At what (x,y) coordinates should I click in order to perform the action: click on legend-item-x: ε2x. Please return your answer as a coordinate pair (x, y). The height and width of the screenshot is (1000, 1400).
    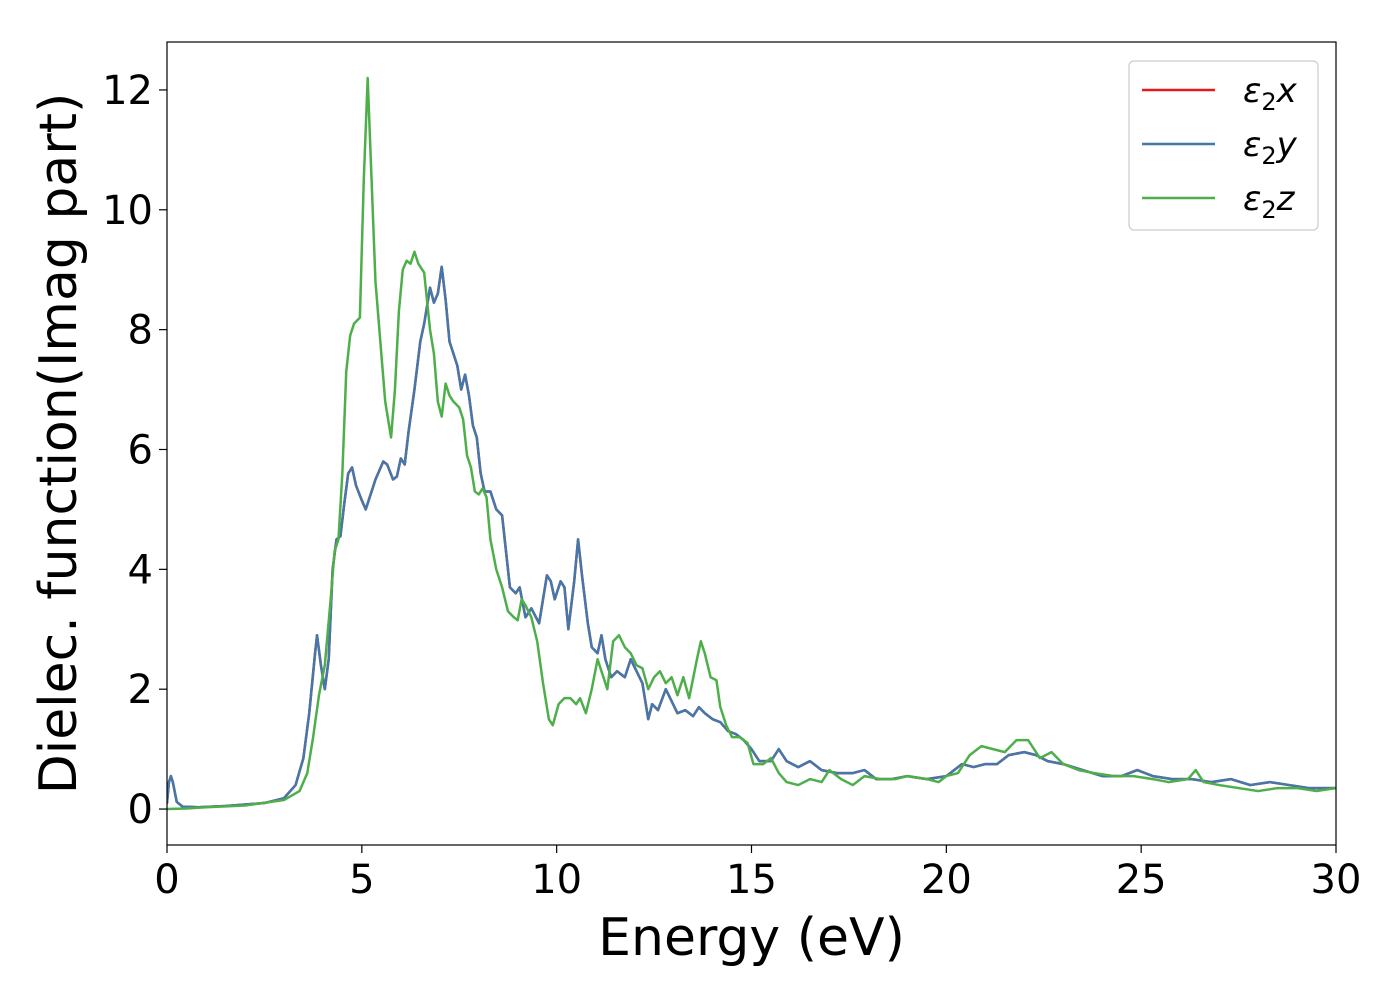
    Looking at the image, I should click on (1220, 93).